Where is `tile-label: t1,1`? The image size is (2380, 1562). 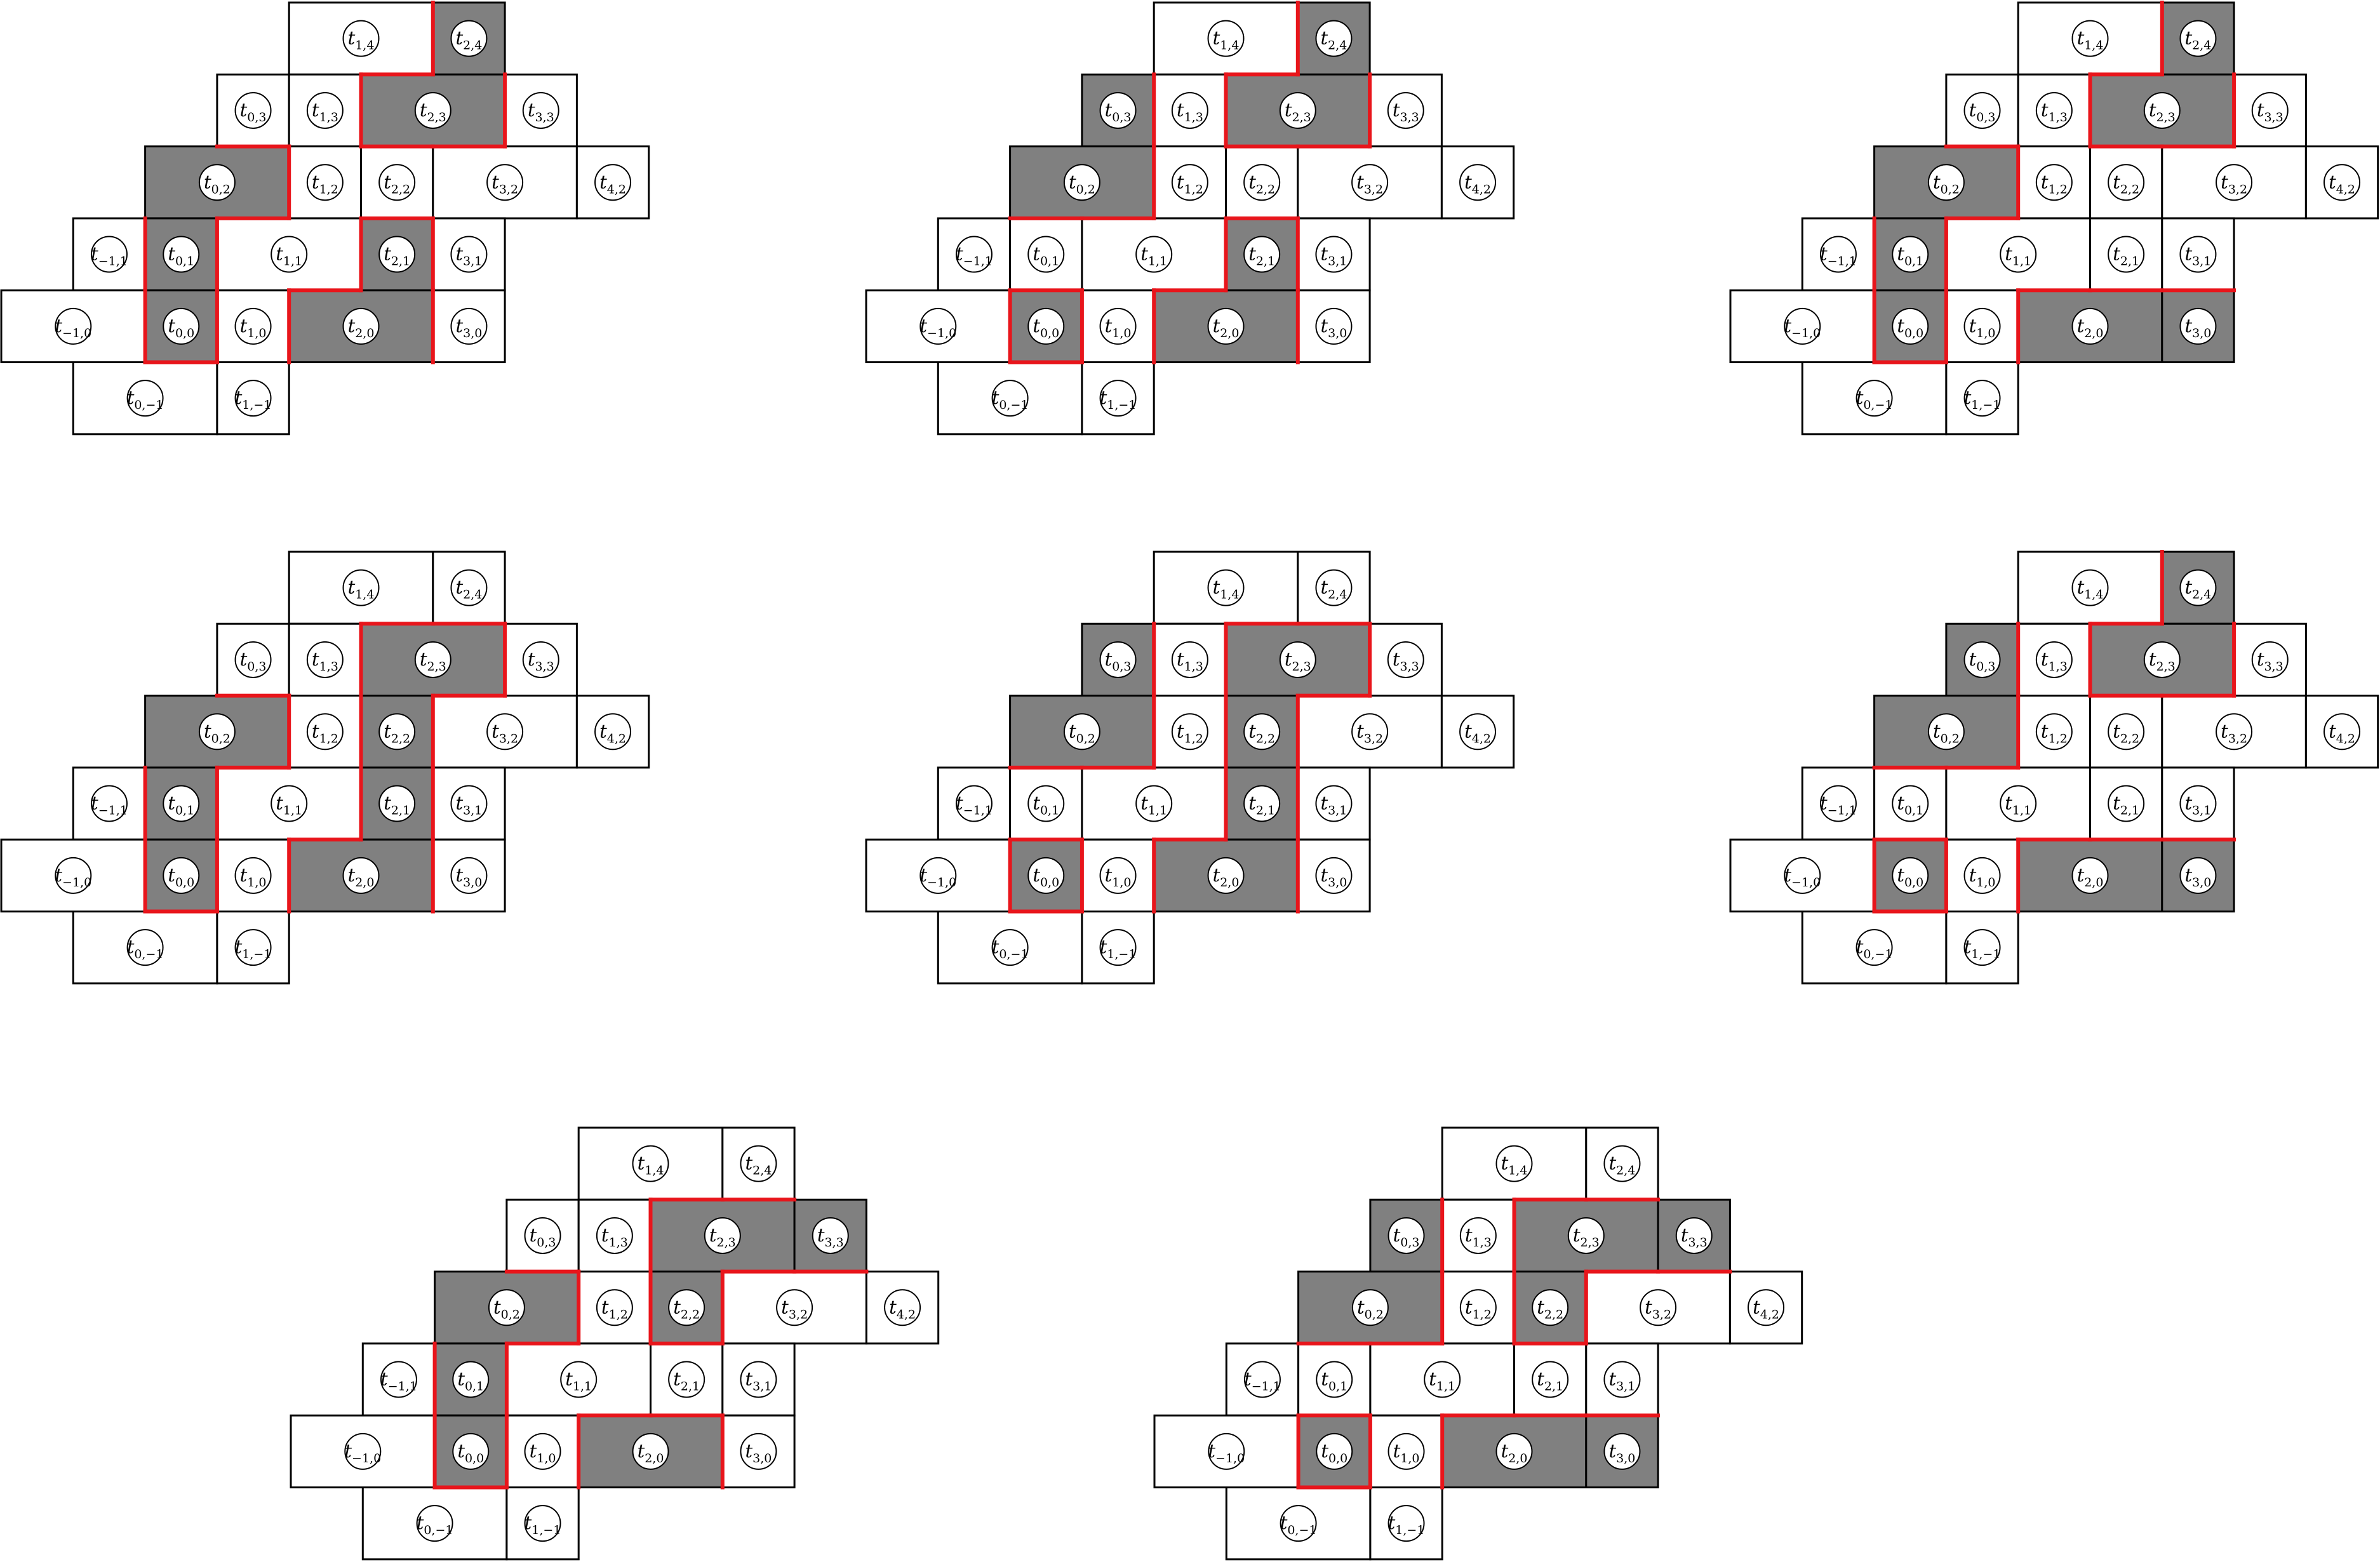
tile-label: t1,1 is located at coordinates (1153, 256).